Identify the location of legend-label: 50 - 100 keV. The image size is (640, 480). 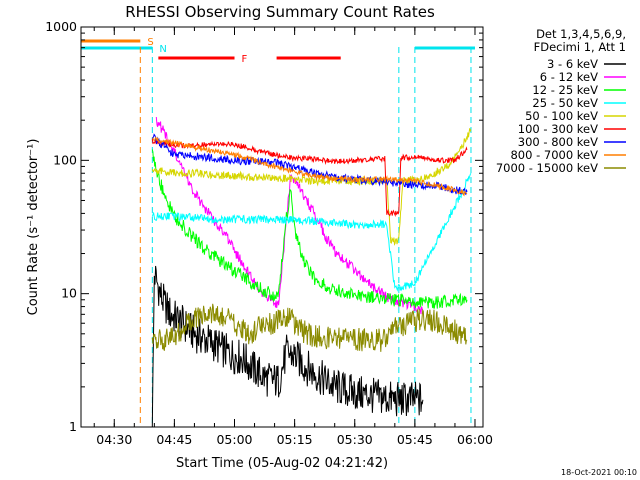
(561, 116).